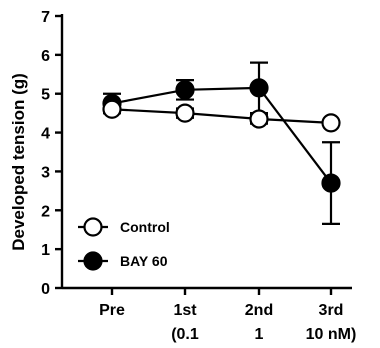 The image size is (380, 348). Describe the element at coordinates (112, 310) in the screenshot. I see `x-tick-label: Pre` at that location.